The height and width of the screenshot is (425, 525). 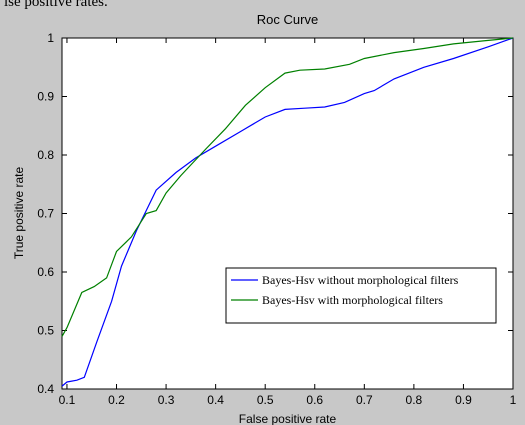 I want to click on y-tick-label: 0.6, so click(x=45, y=272).